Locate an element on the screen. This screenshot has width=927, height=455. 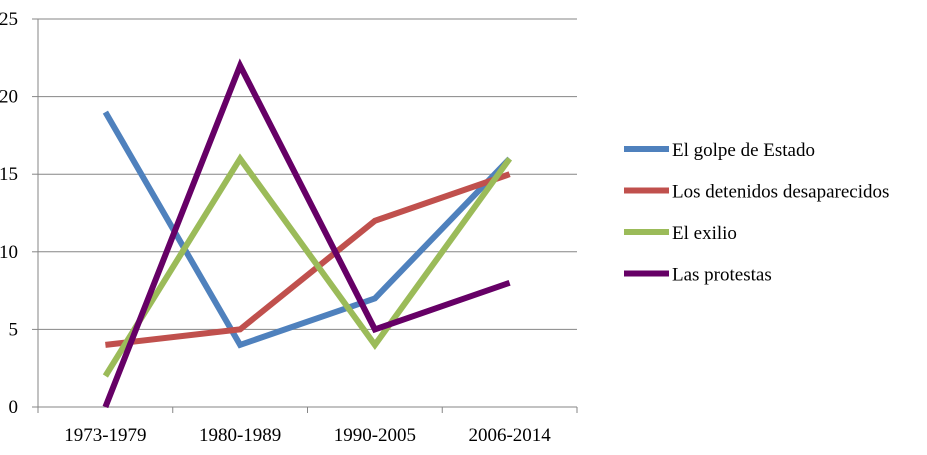
x-tick-labels: 1973-1979 1980-1989 1990-2005 2006-2014 is located at coordinates (307, 435).